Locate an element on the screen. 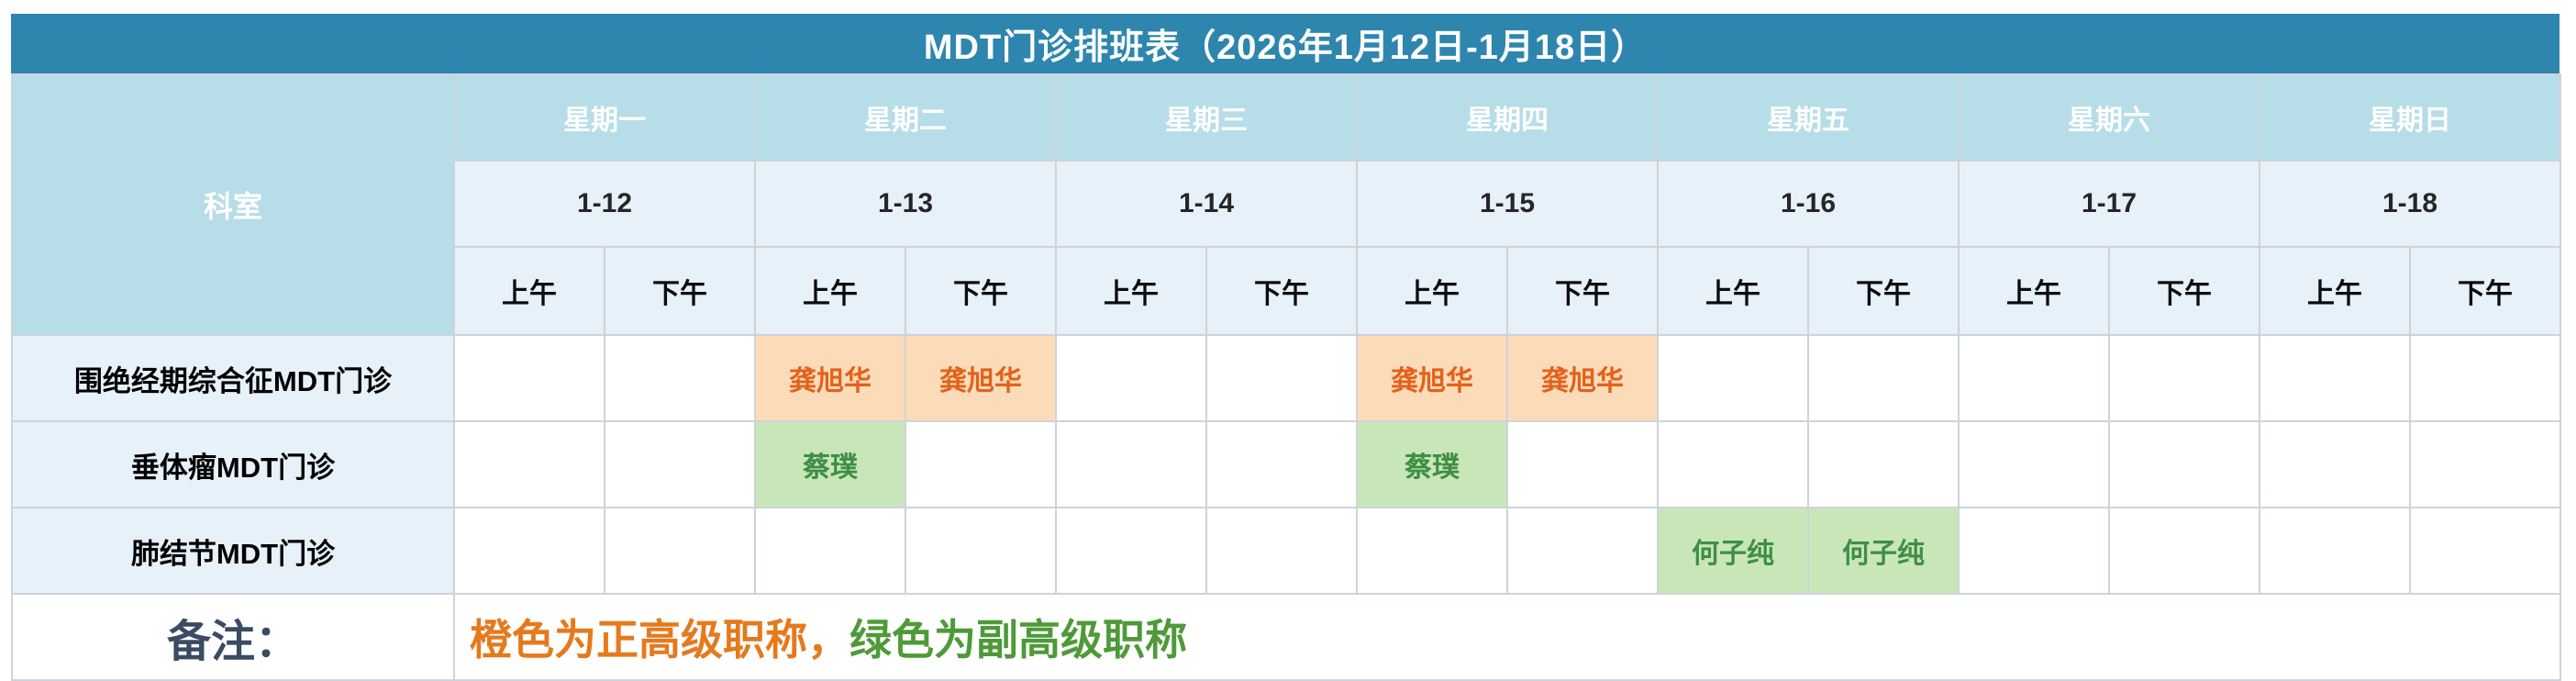 Image resolution: width=2576 pixels, height=681 pixels. weekday-header-3: 星期四 is located at coordinates (1507, 117).